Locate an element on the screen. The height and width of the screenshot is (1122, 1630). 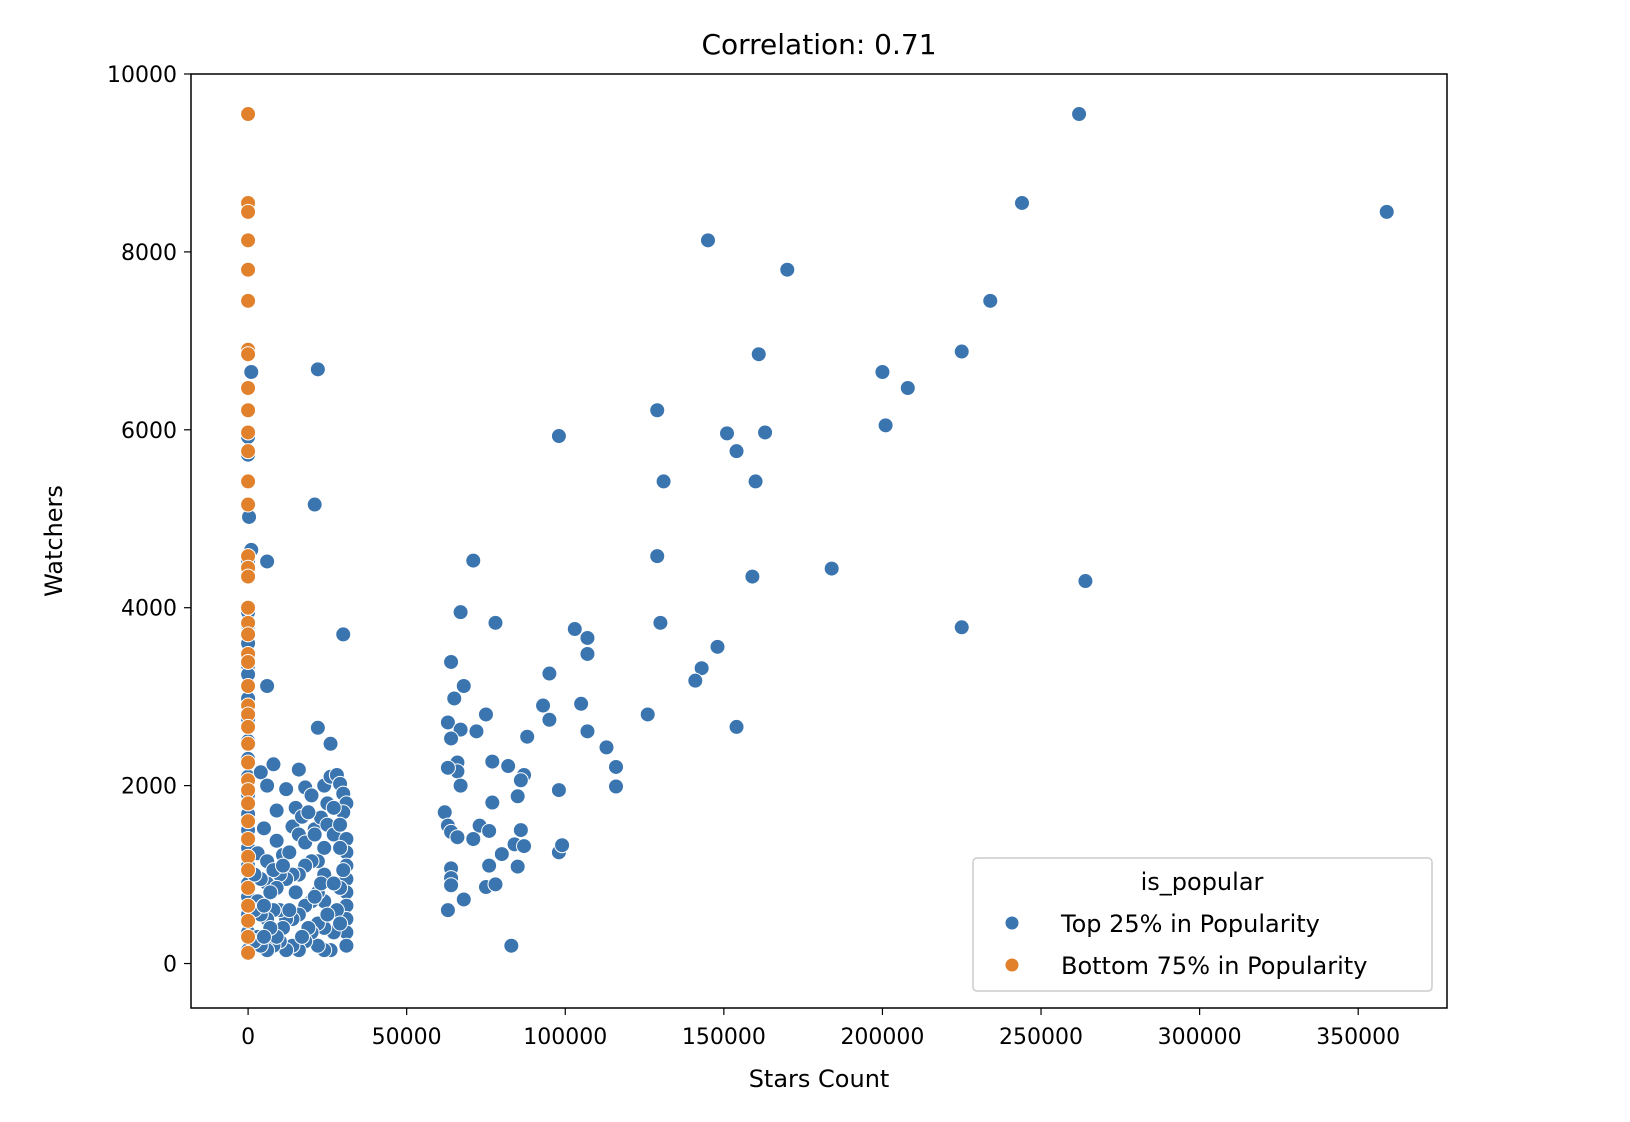
x-tick-label-5: 250000 is located at coordinates (1041, 1037).